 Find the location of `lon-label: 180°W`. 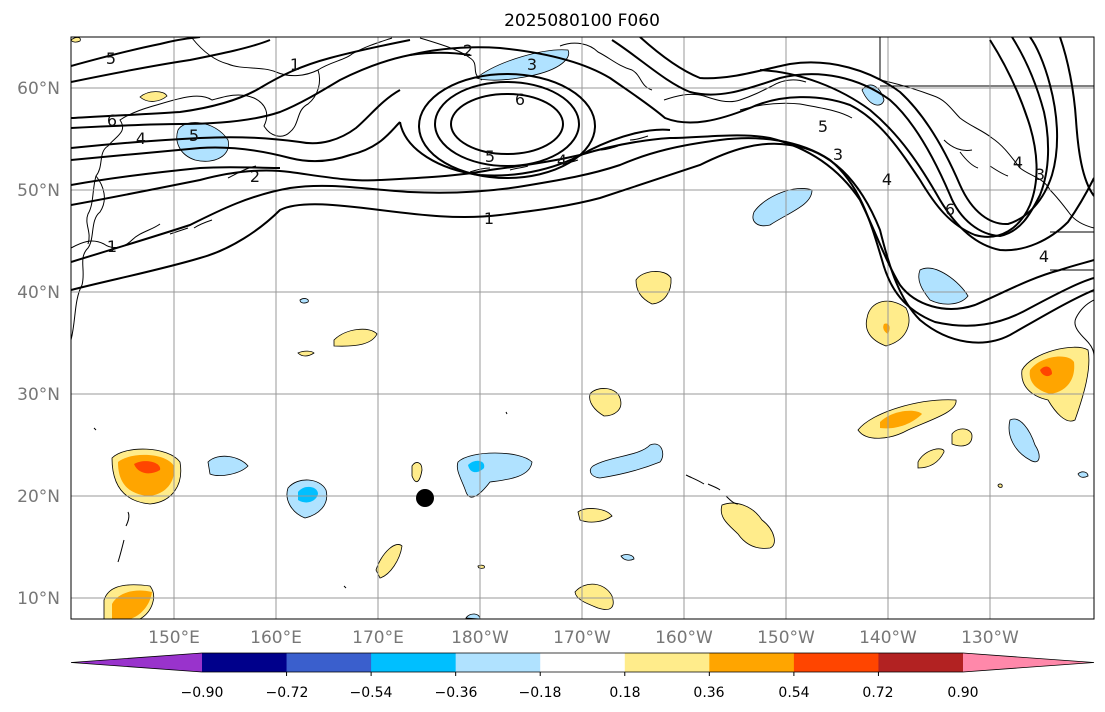

lon-label: 180°W is located at coordinates (480, 638).